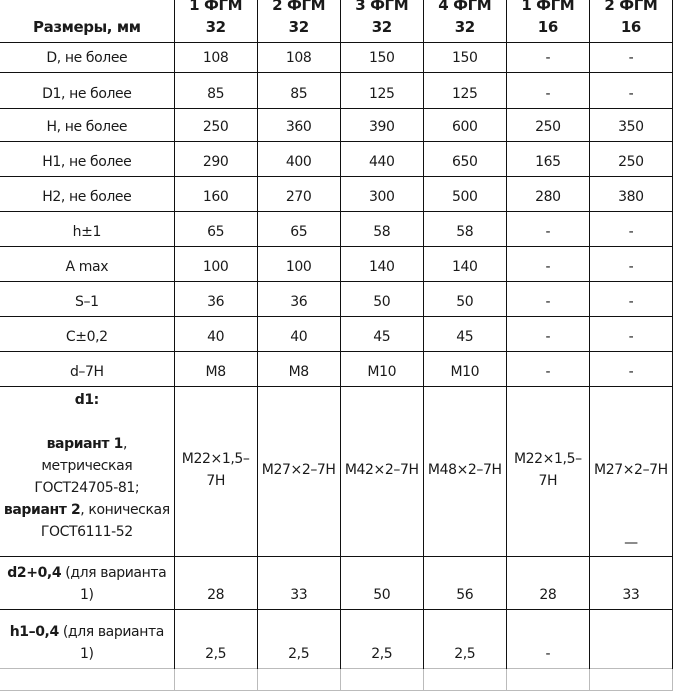 This screenshot has width=673, height=692. I want to click on row-label: d2+0,4 (для варианта 1), so click(87, 583).